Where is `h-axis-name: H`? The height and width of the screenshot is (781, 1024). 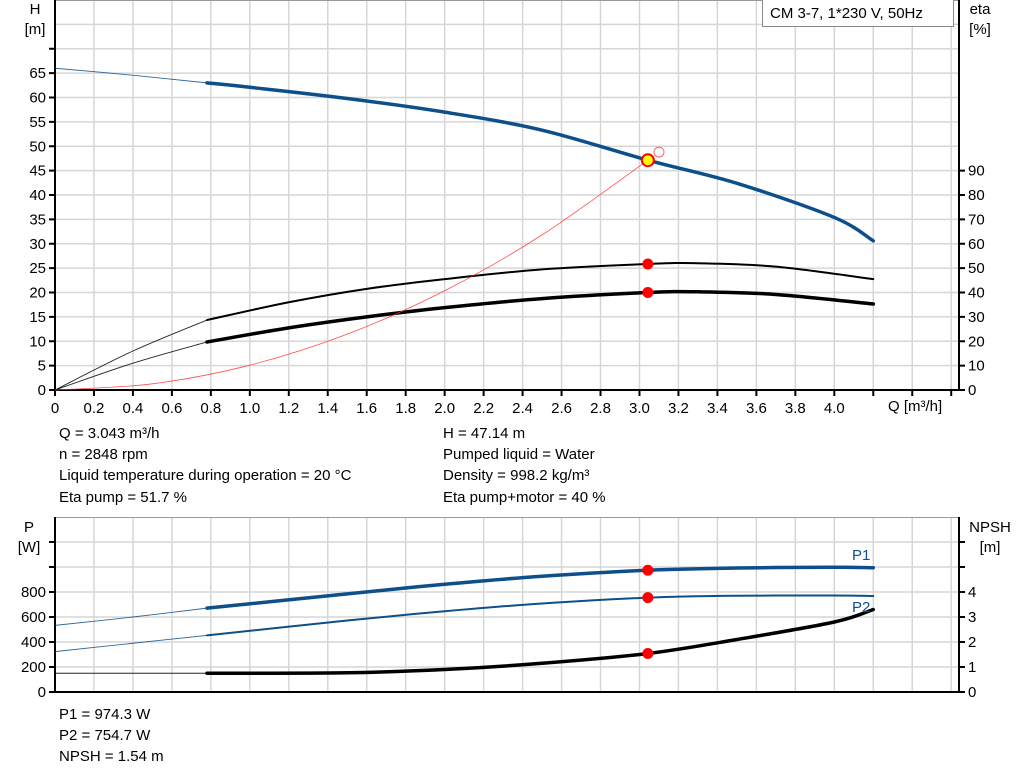 h-axis-name: H is located at coordinates (35, 9).